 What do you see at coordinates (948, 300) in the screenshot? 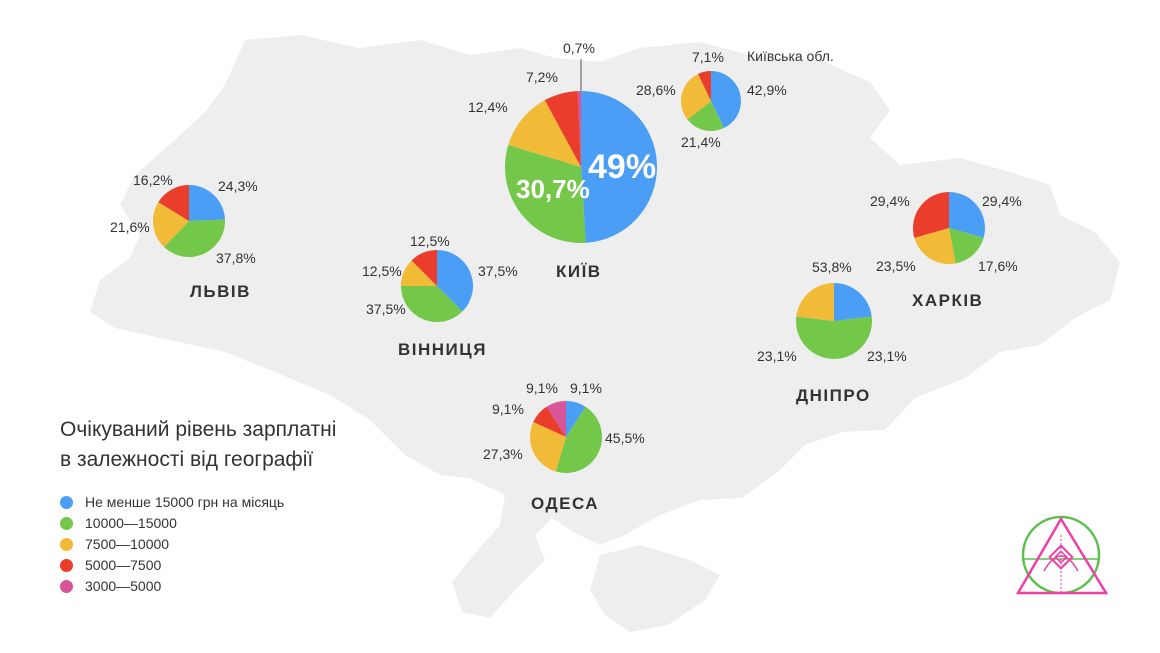
I see `city-label: ХАРКІВ` at bounding box center [948, 300].